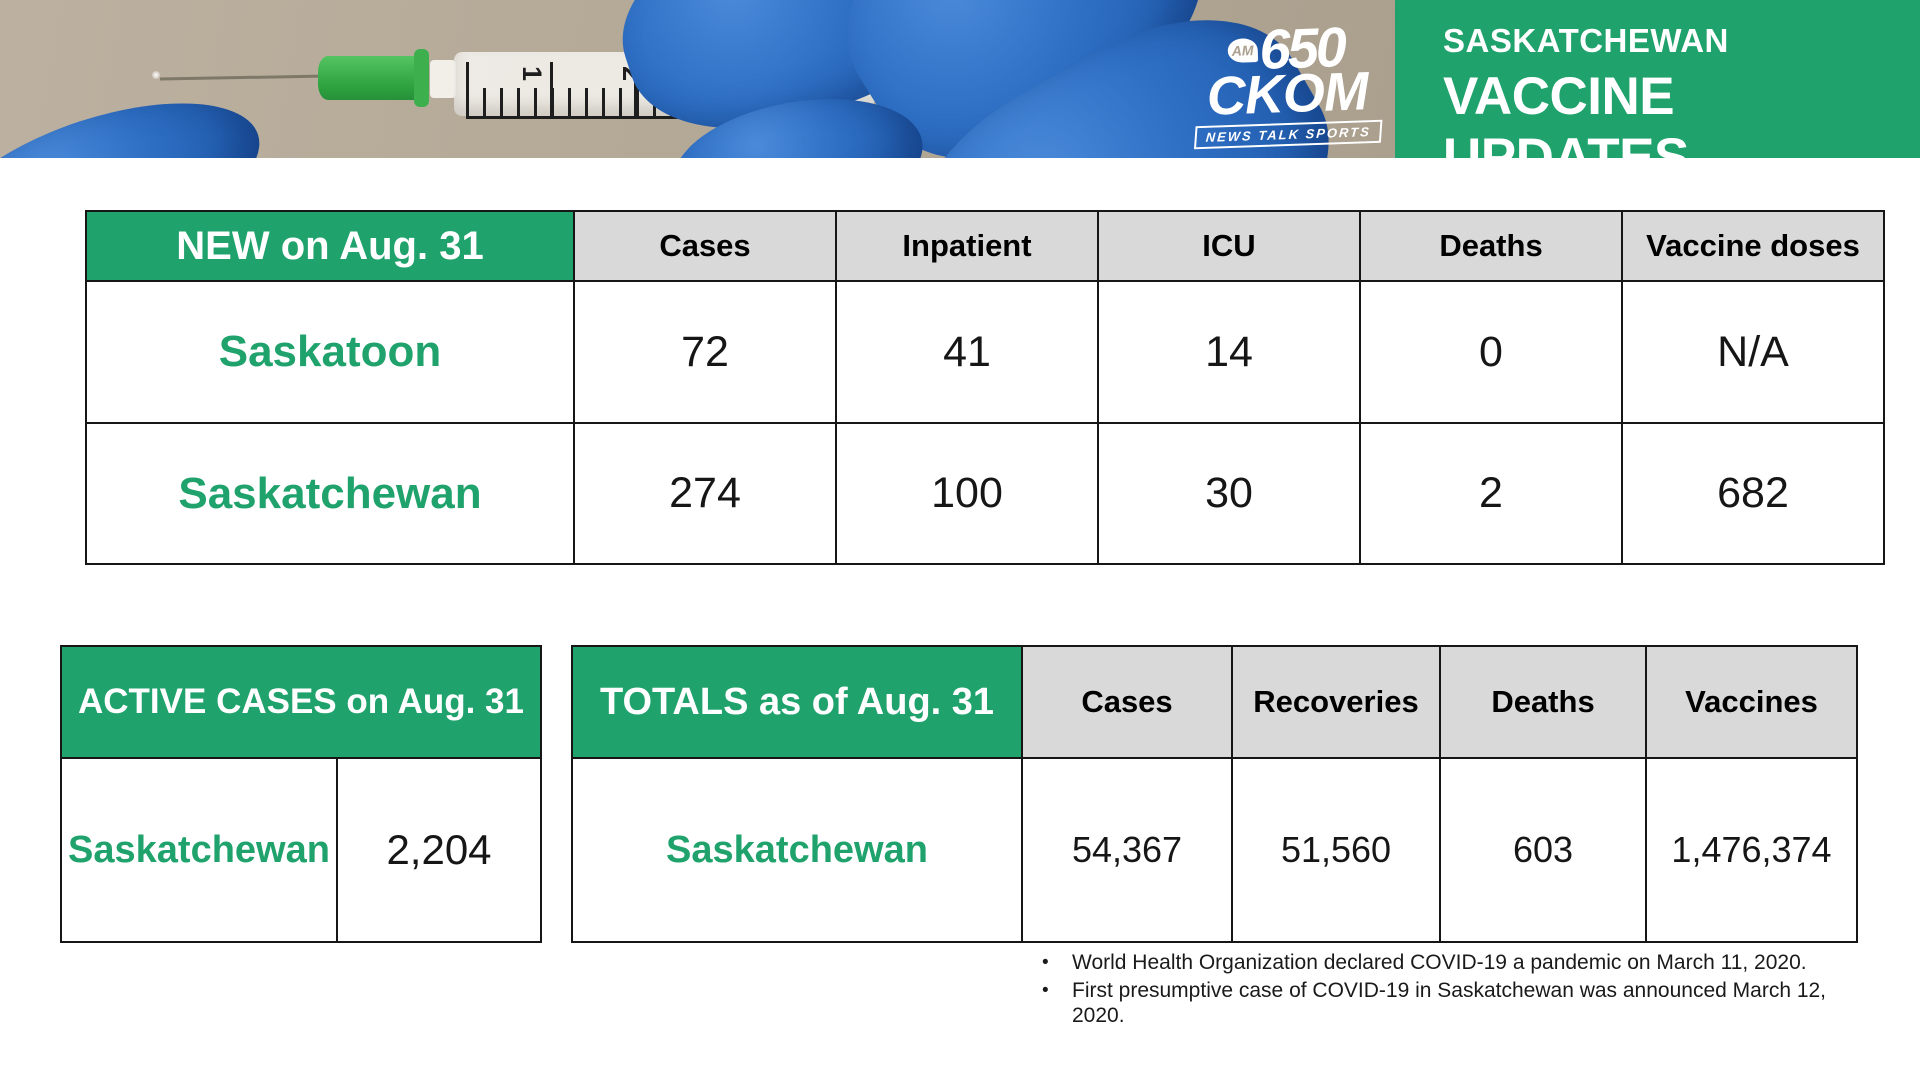  I want to click on totals-table-header-deaths: Deaths, so click(1543, 702).